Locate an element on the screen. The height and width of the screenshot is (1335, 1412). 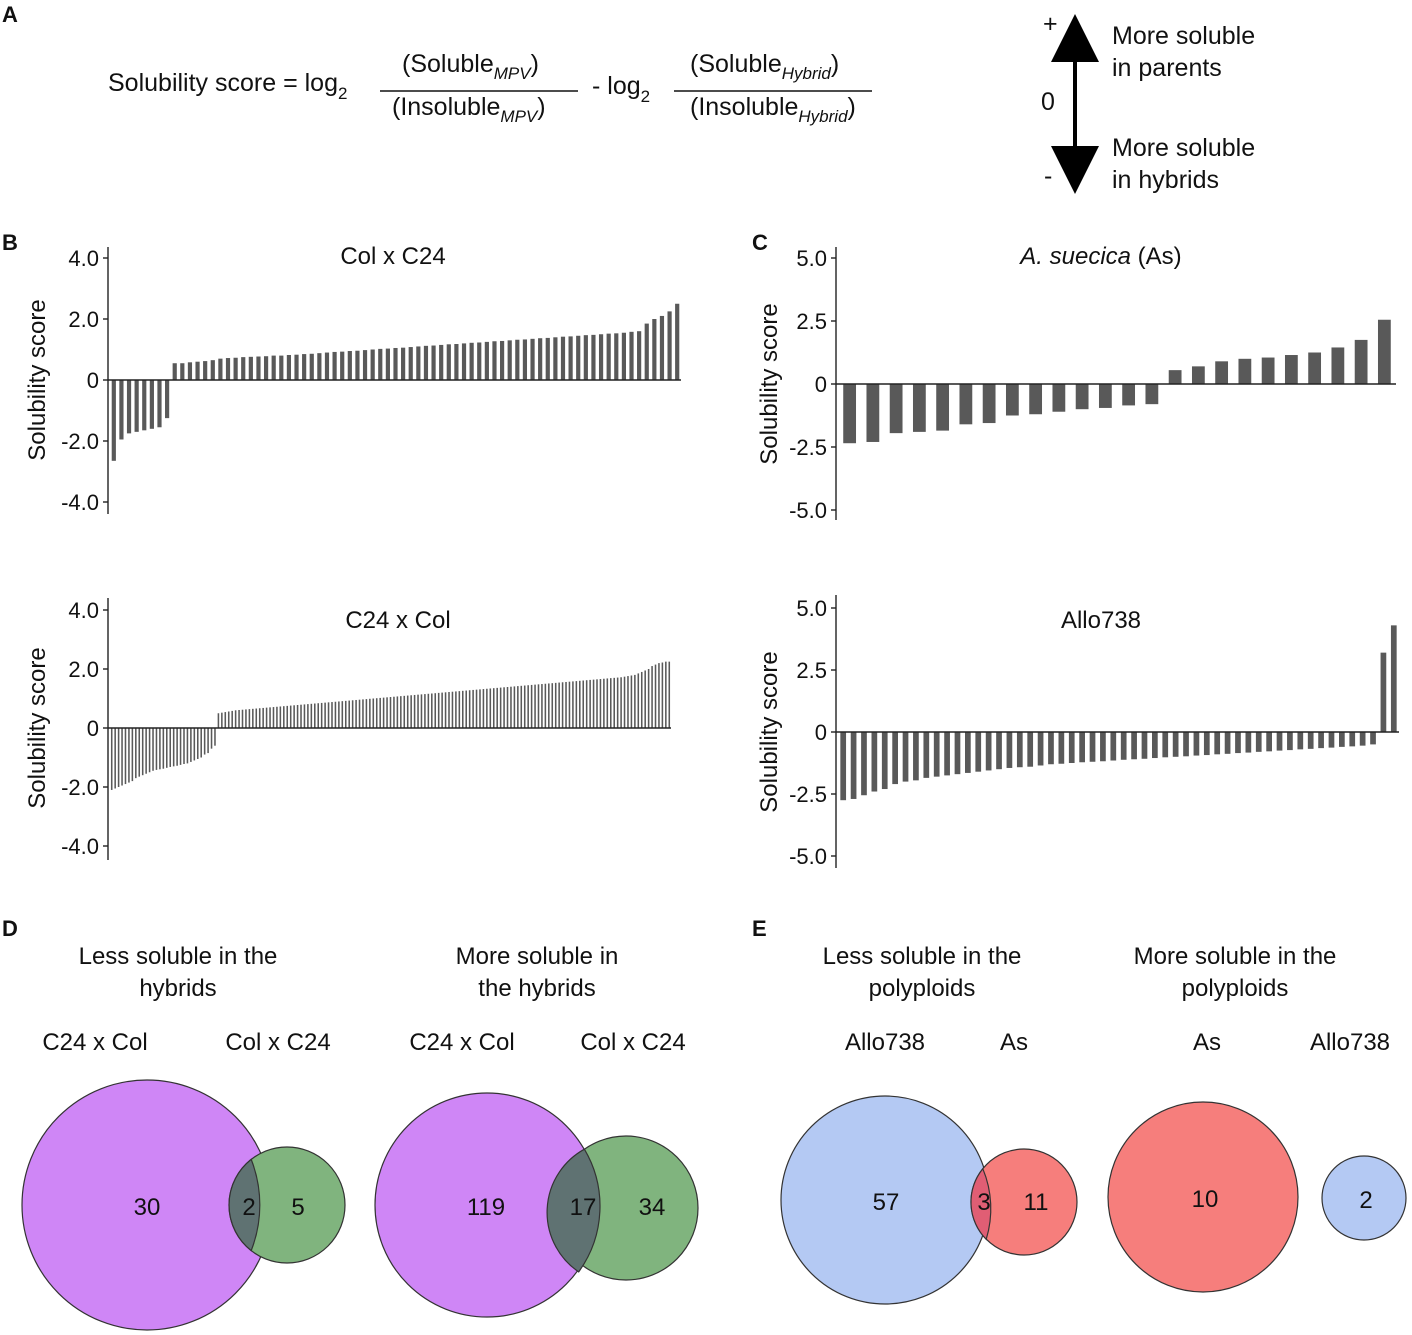
venn-count-a: 119 is located at coordinates (486, 1207).